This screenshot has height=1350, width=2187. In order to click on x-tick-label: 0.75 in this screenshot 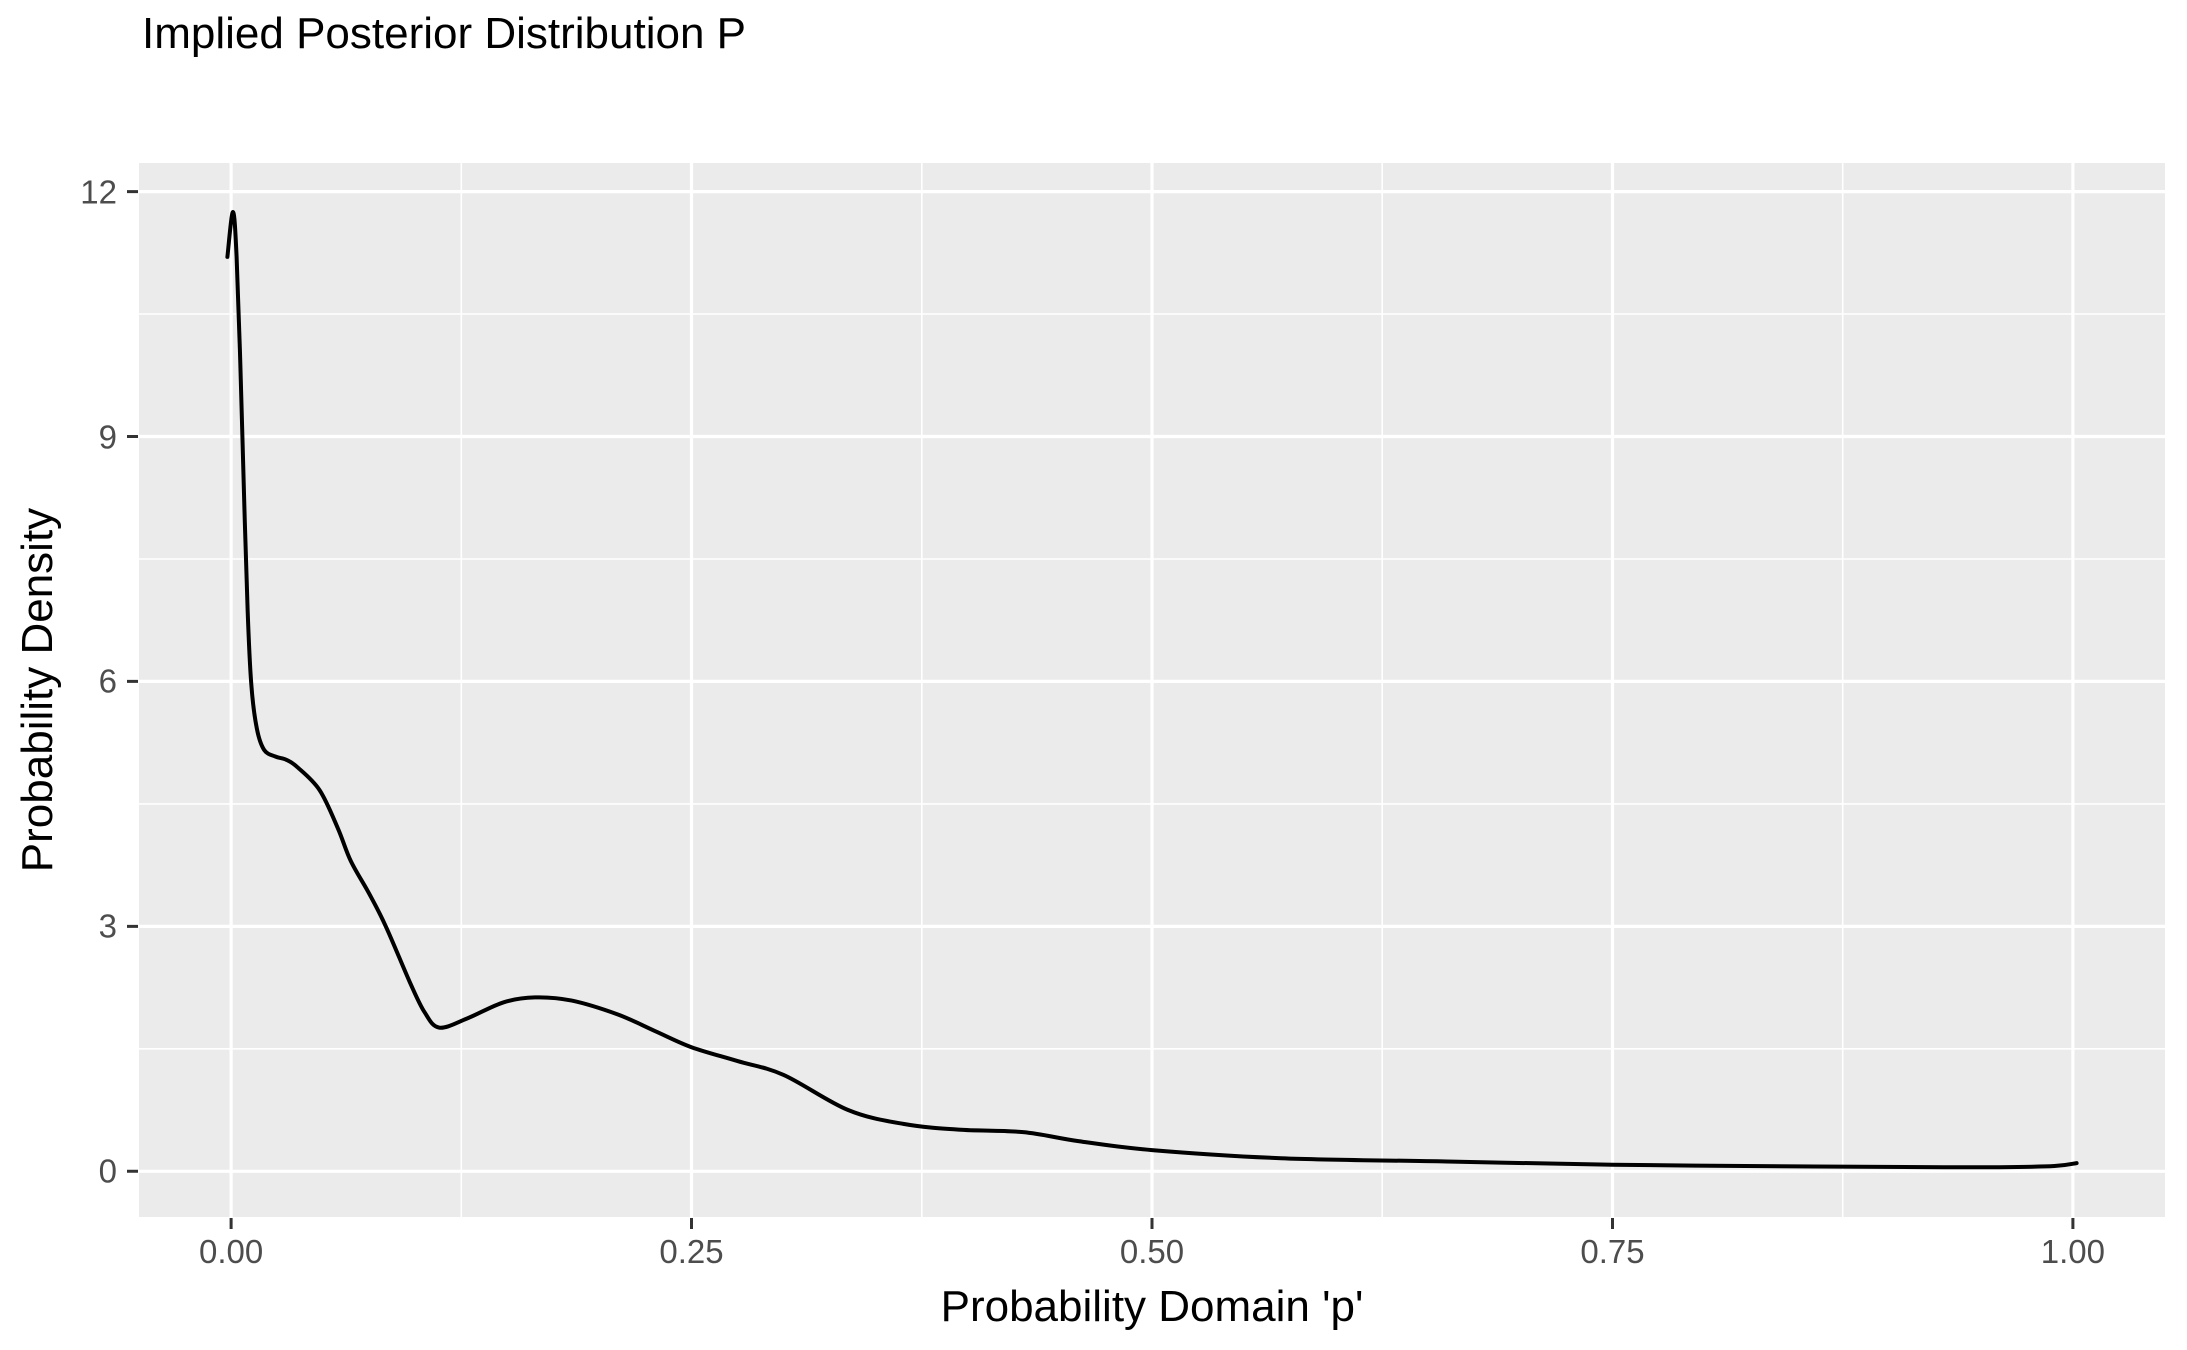, I will do `click(1612, 1251)`.